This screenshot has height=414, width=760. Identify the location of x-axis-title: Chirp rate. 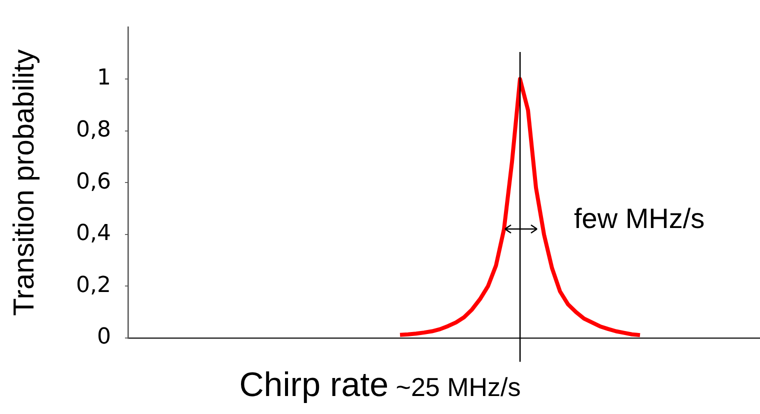
(314, 385).